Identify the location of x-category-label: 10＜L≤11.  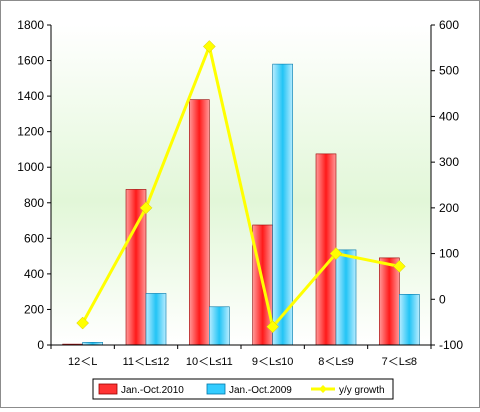
(209, 362).